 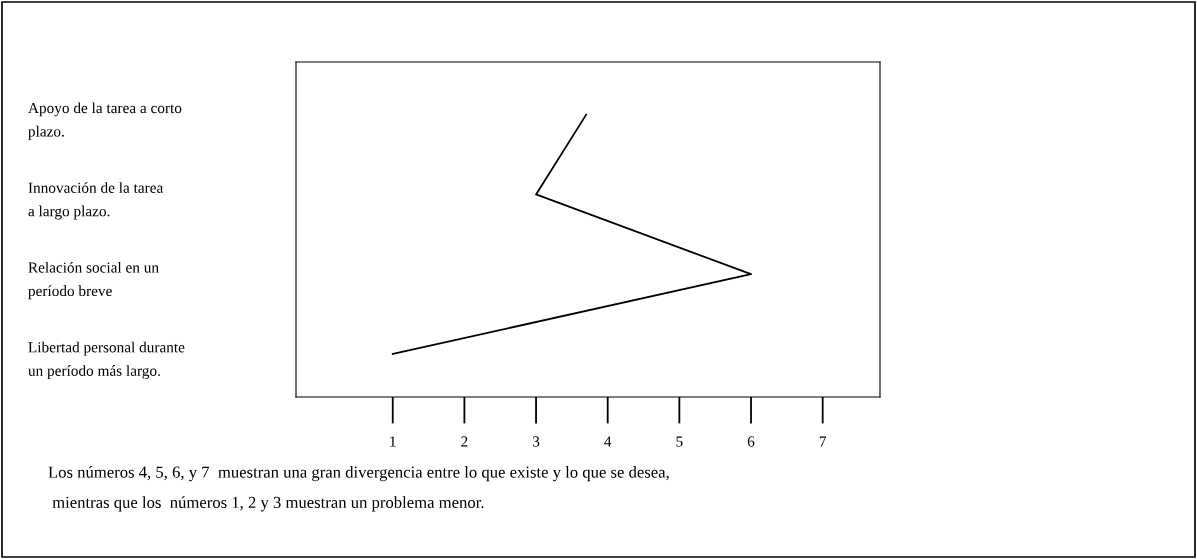 I want to click on x-tick-label: 5, so click(x=679, y=441).